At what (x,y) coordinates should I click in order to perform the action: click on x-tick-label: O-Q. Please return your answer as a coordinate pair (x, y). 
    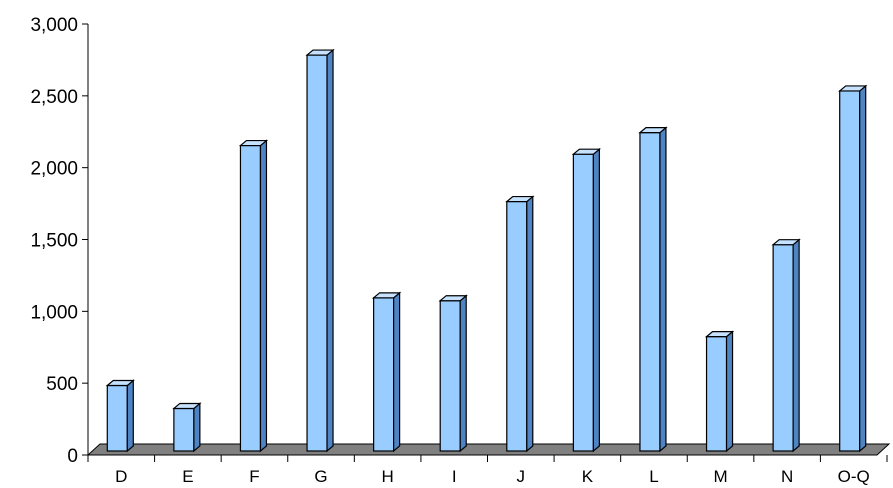
    Looking at the image, I should click on (854, 476).